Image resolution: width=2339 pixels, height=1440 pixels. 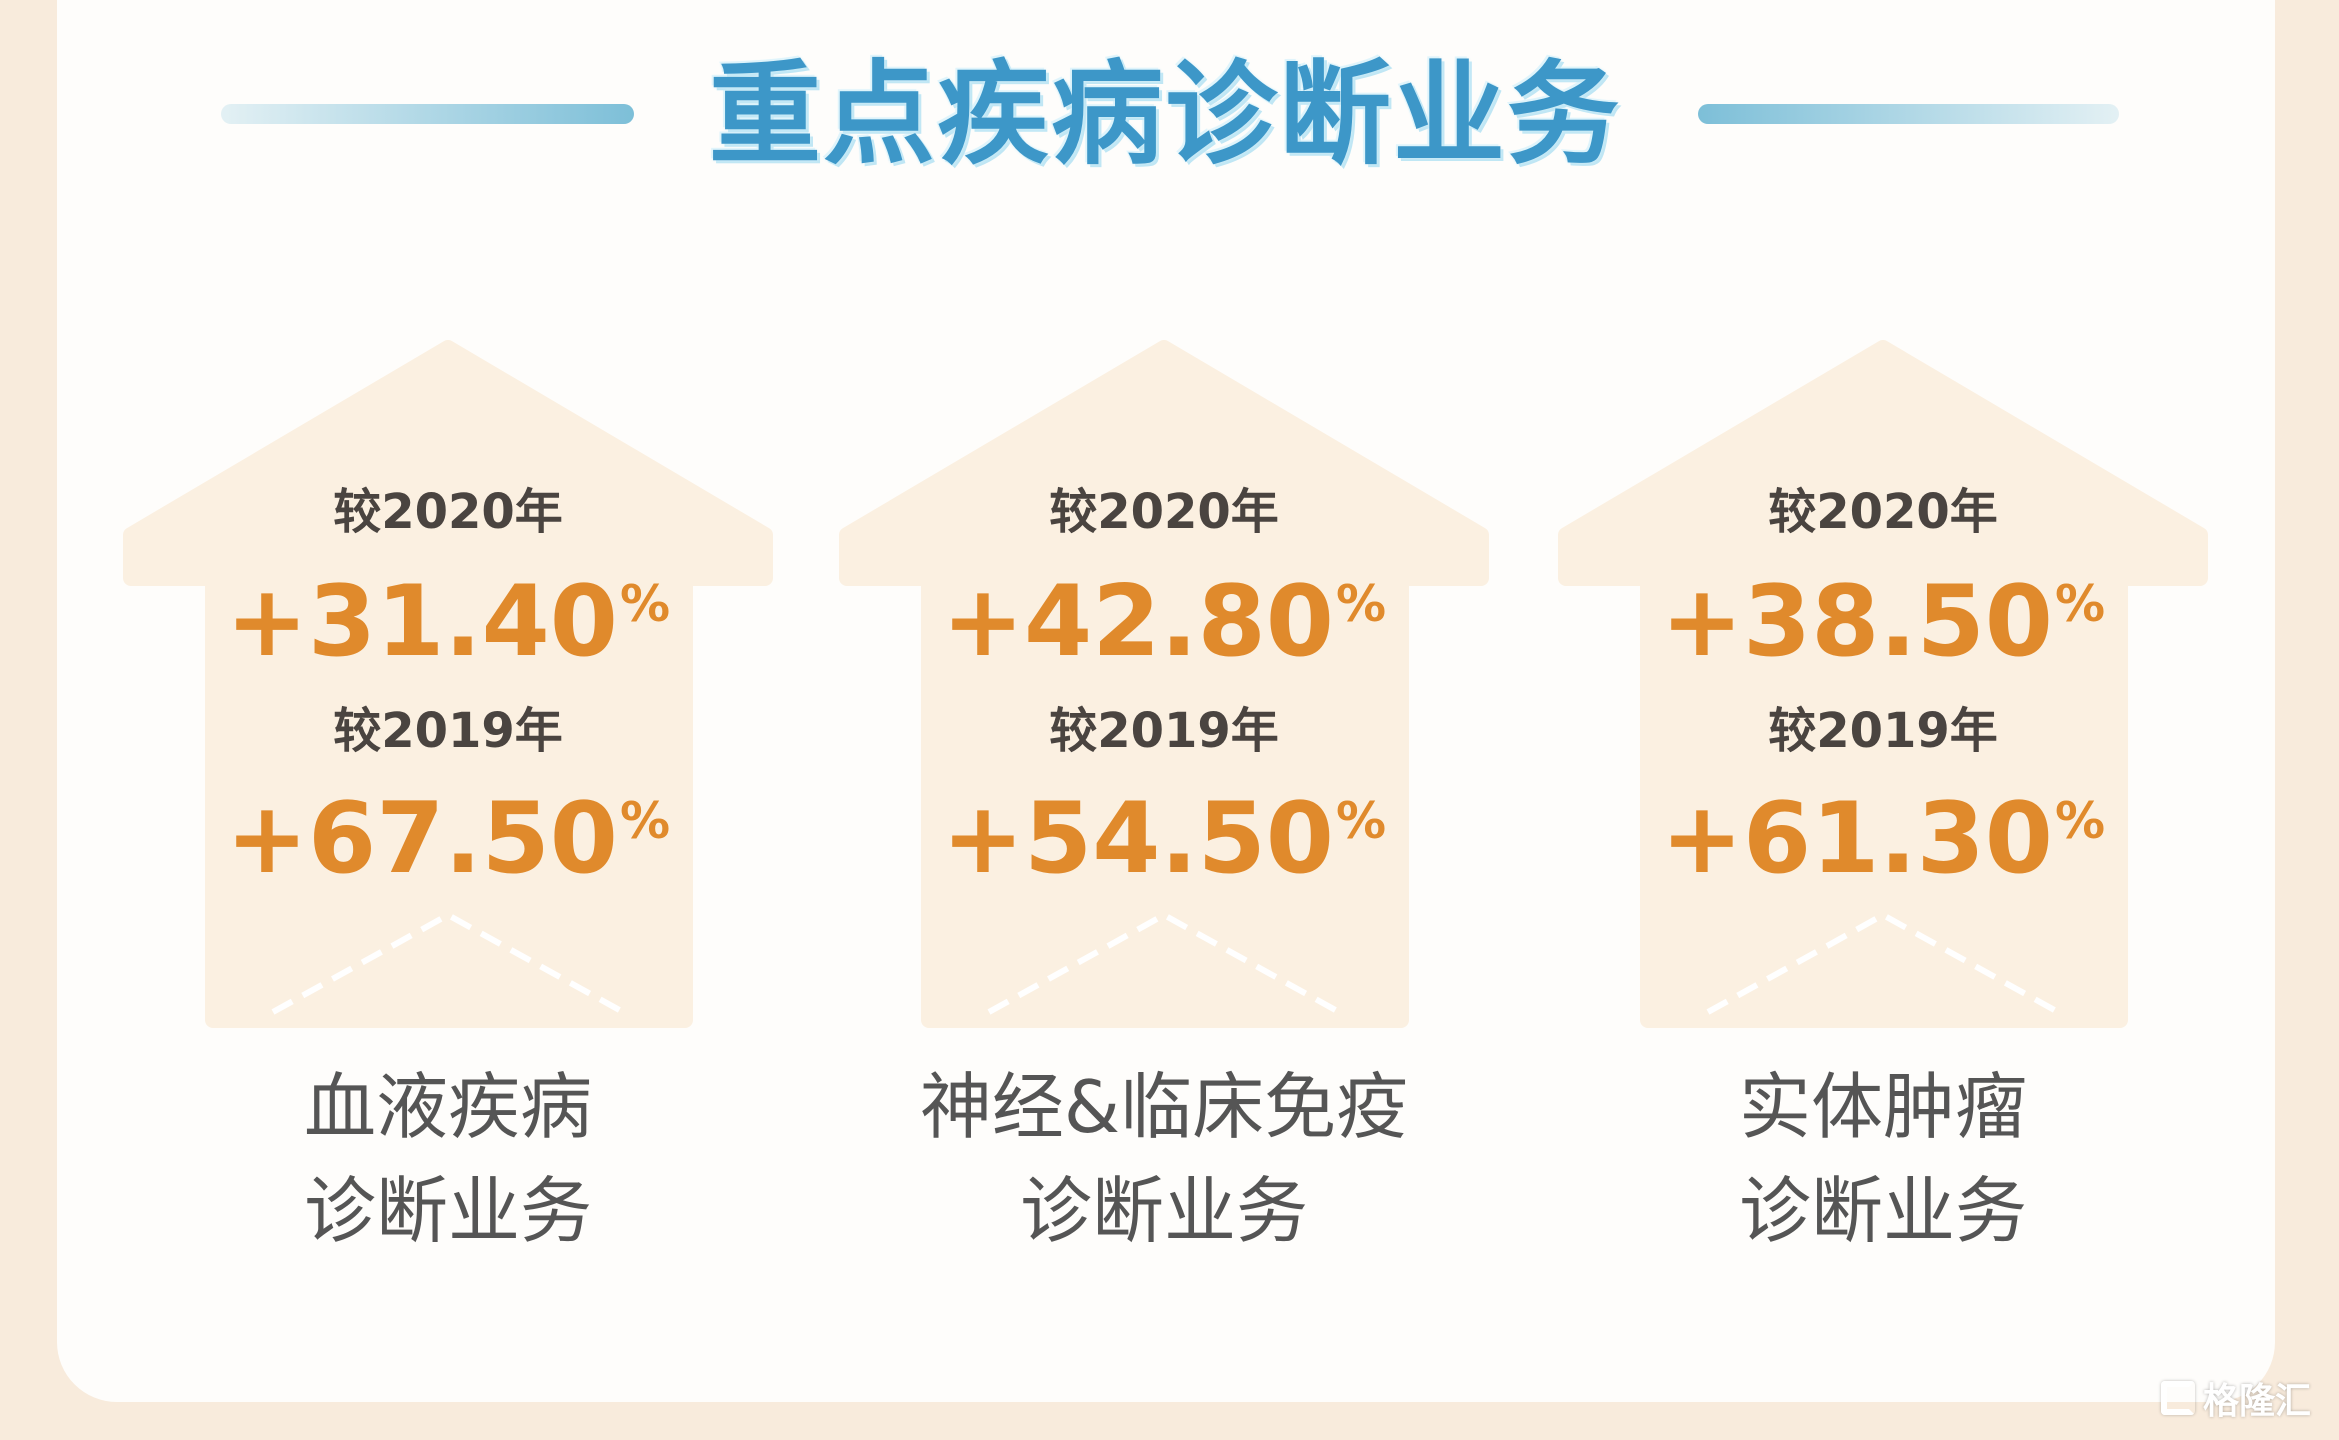 What do you see at coordinates (1137, 622) in the screenshot?
I see `growth-vs-2020-value: +42.80` at bounding box center [1137, 622].